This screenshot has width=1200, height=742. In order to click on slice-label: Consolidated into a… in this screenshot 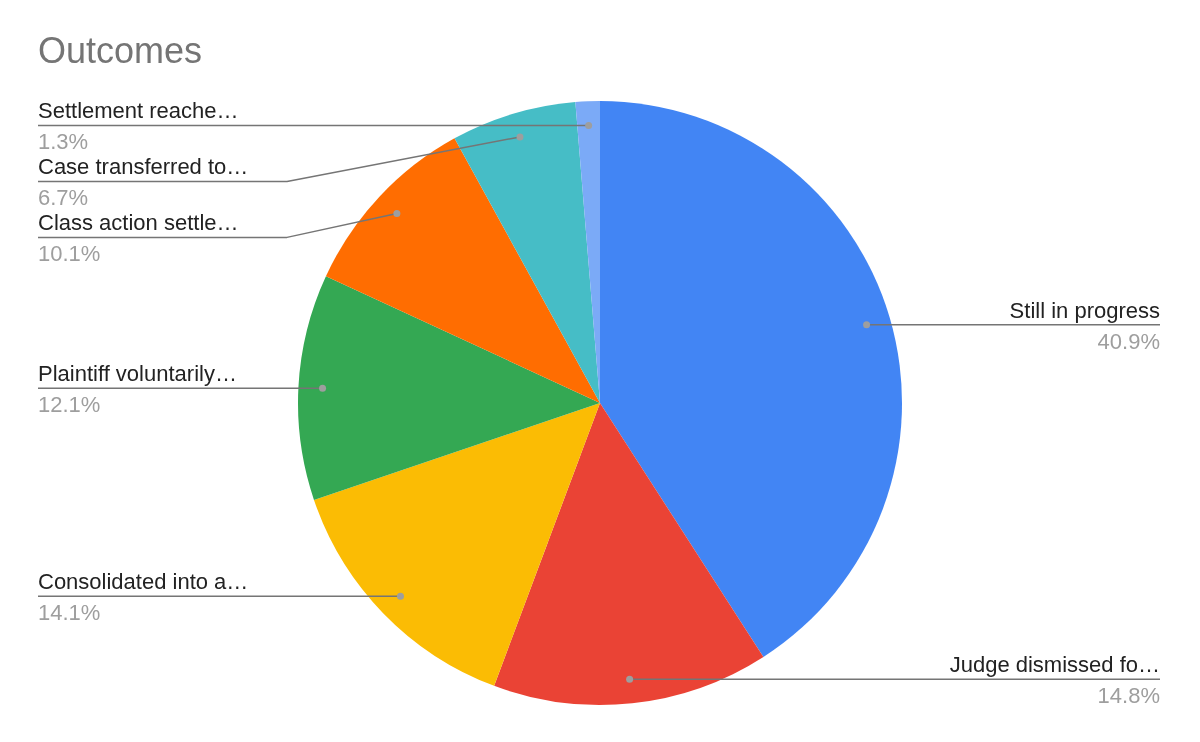, I will do `click(143, 582)`.